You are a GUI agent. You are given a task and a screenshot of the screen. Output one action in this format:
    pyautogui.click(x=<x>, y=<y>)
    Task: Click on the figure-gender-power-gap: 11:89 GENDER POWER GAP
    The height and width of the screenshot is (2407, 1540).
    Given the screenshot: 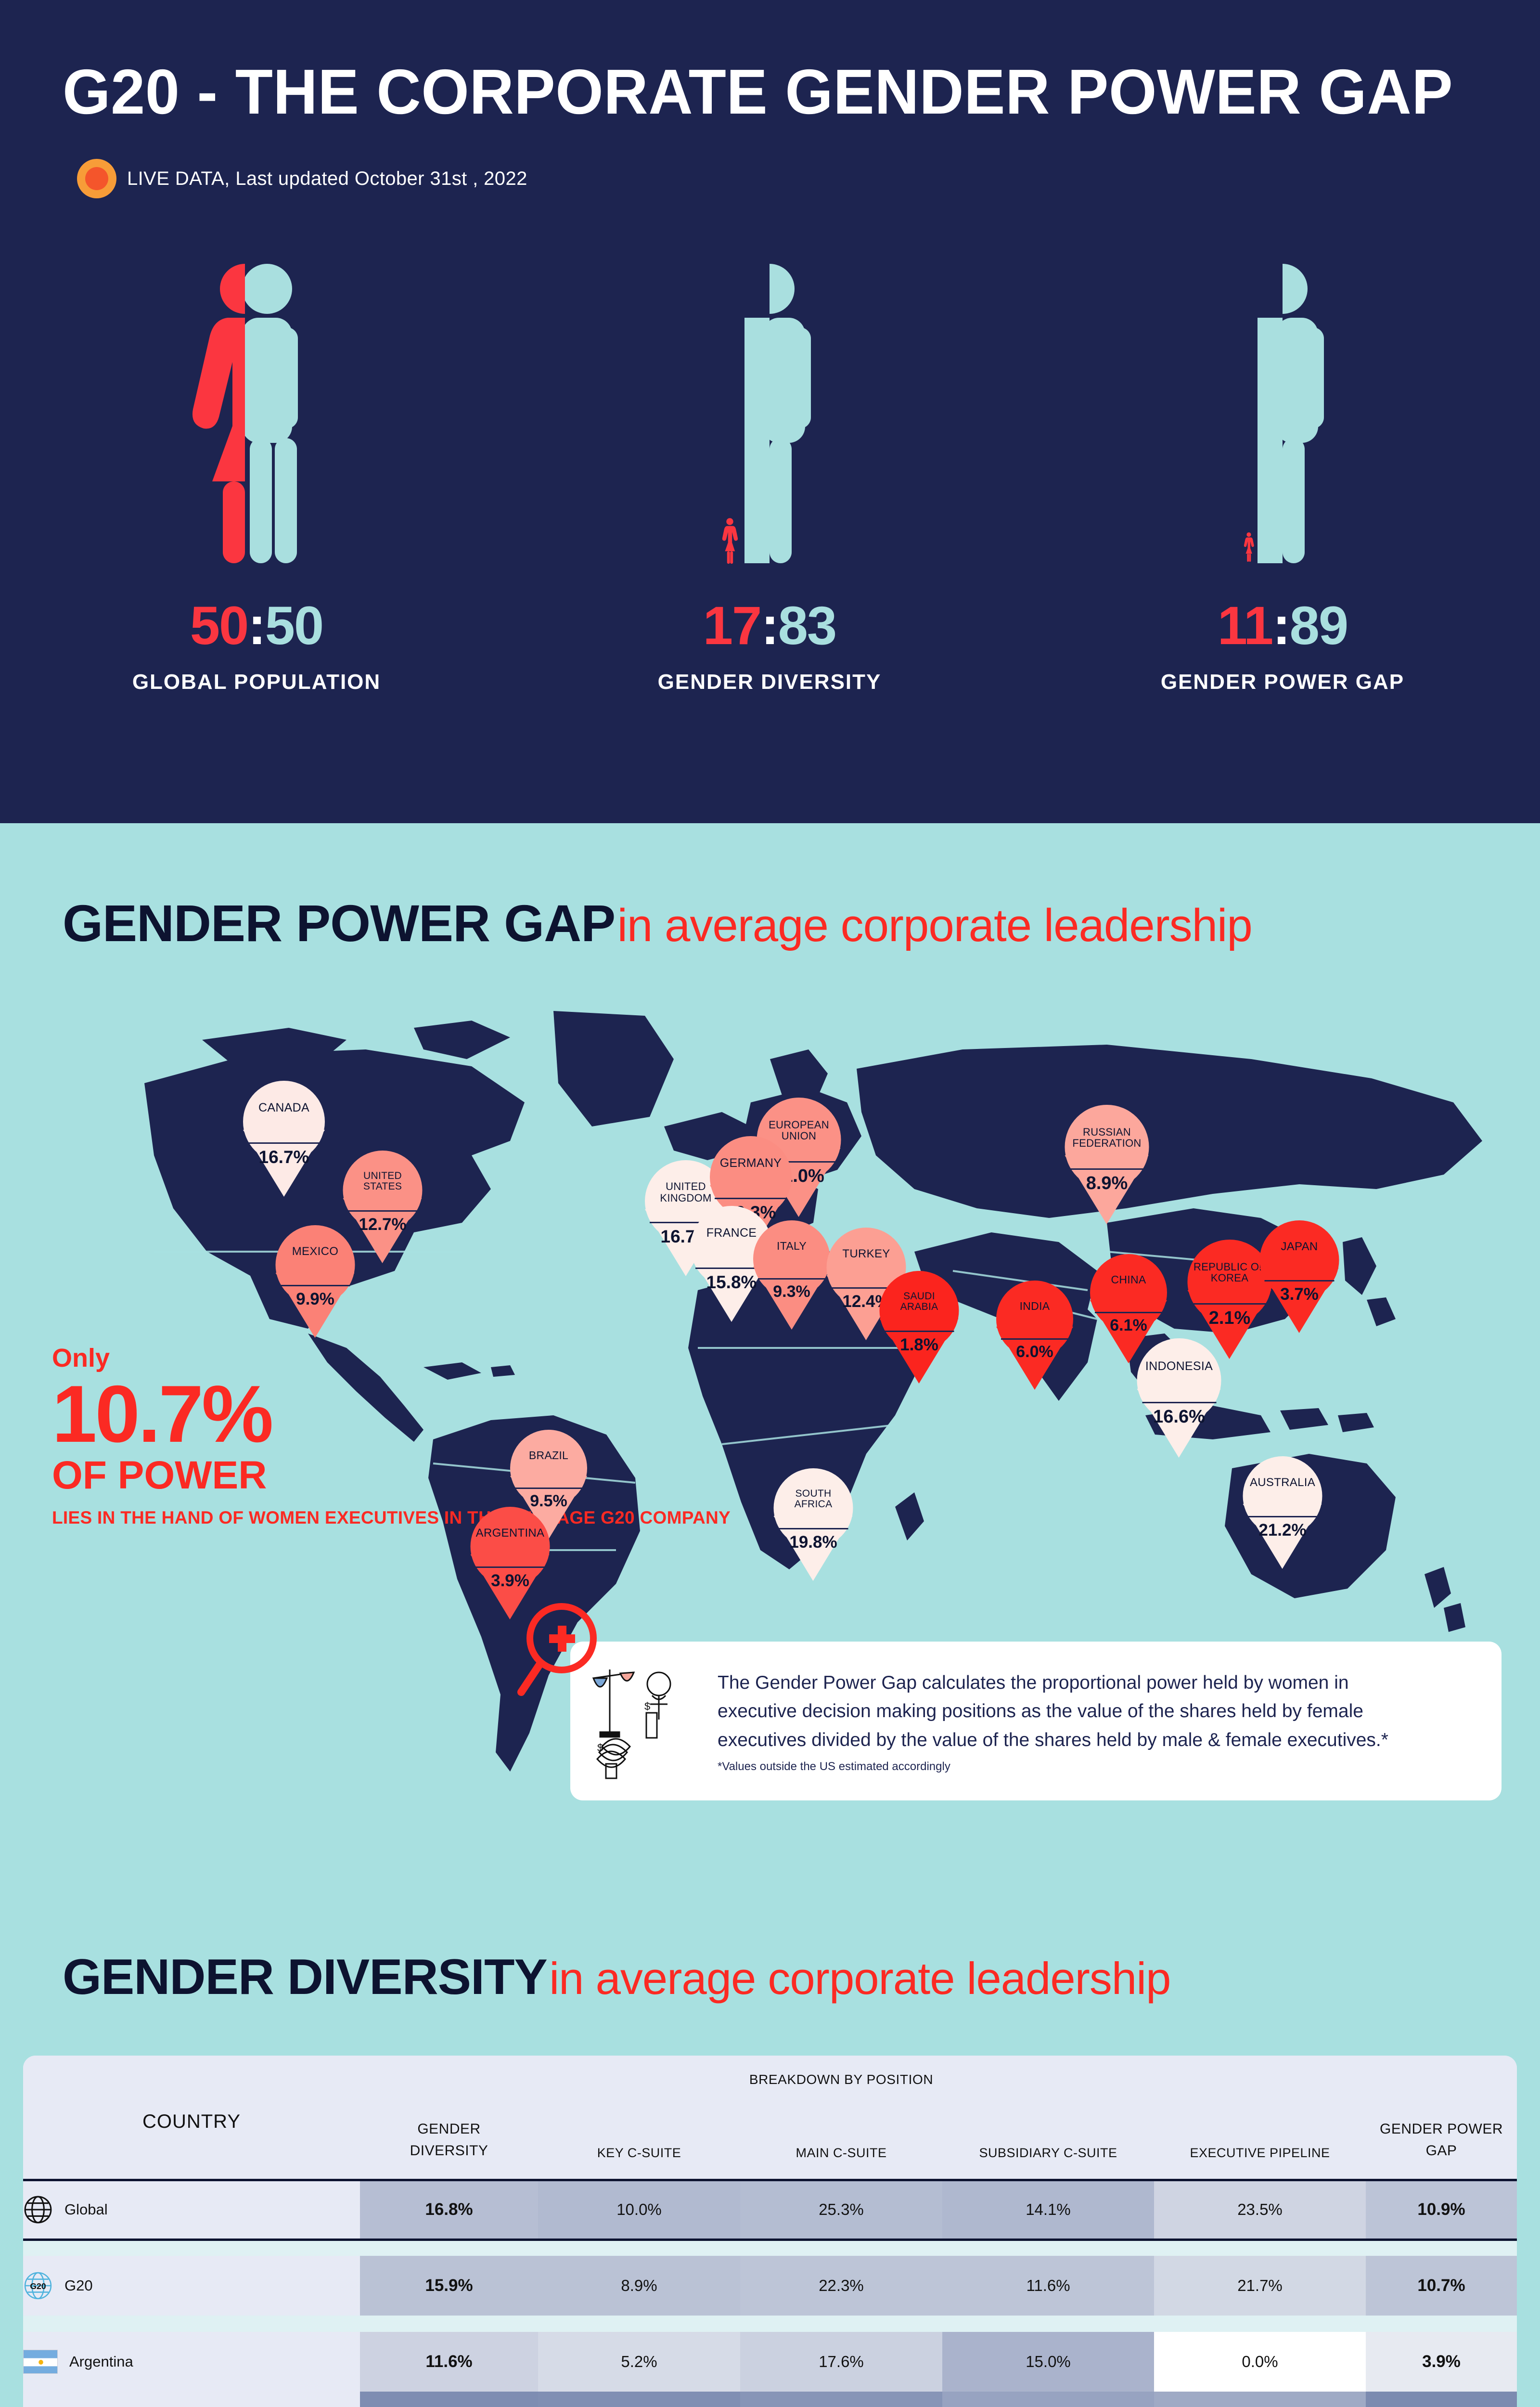 What is the action you would take?
    pyautogui.click(x=1282, y=474)
    